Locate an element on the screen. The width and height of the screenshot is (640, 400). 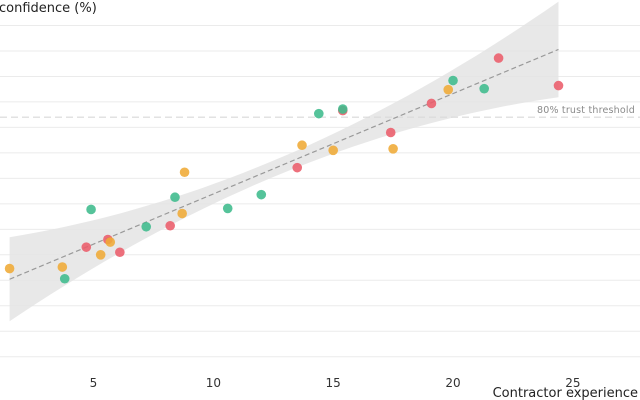
x-tick-label: 25 is located at coordinates (572, 383).